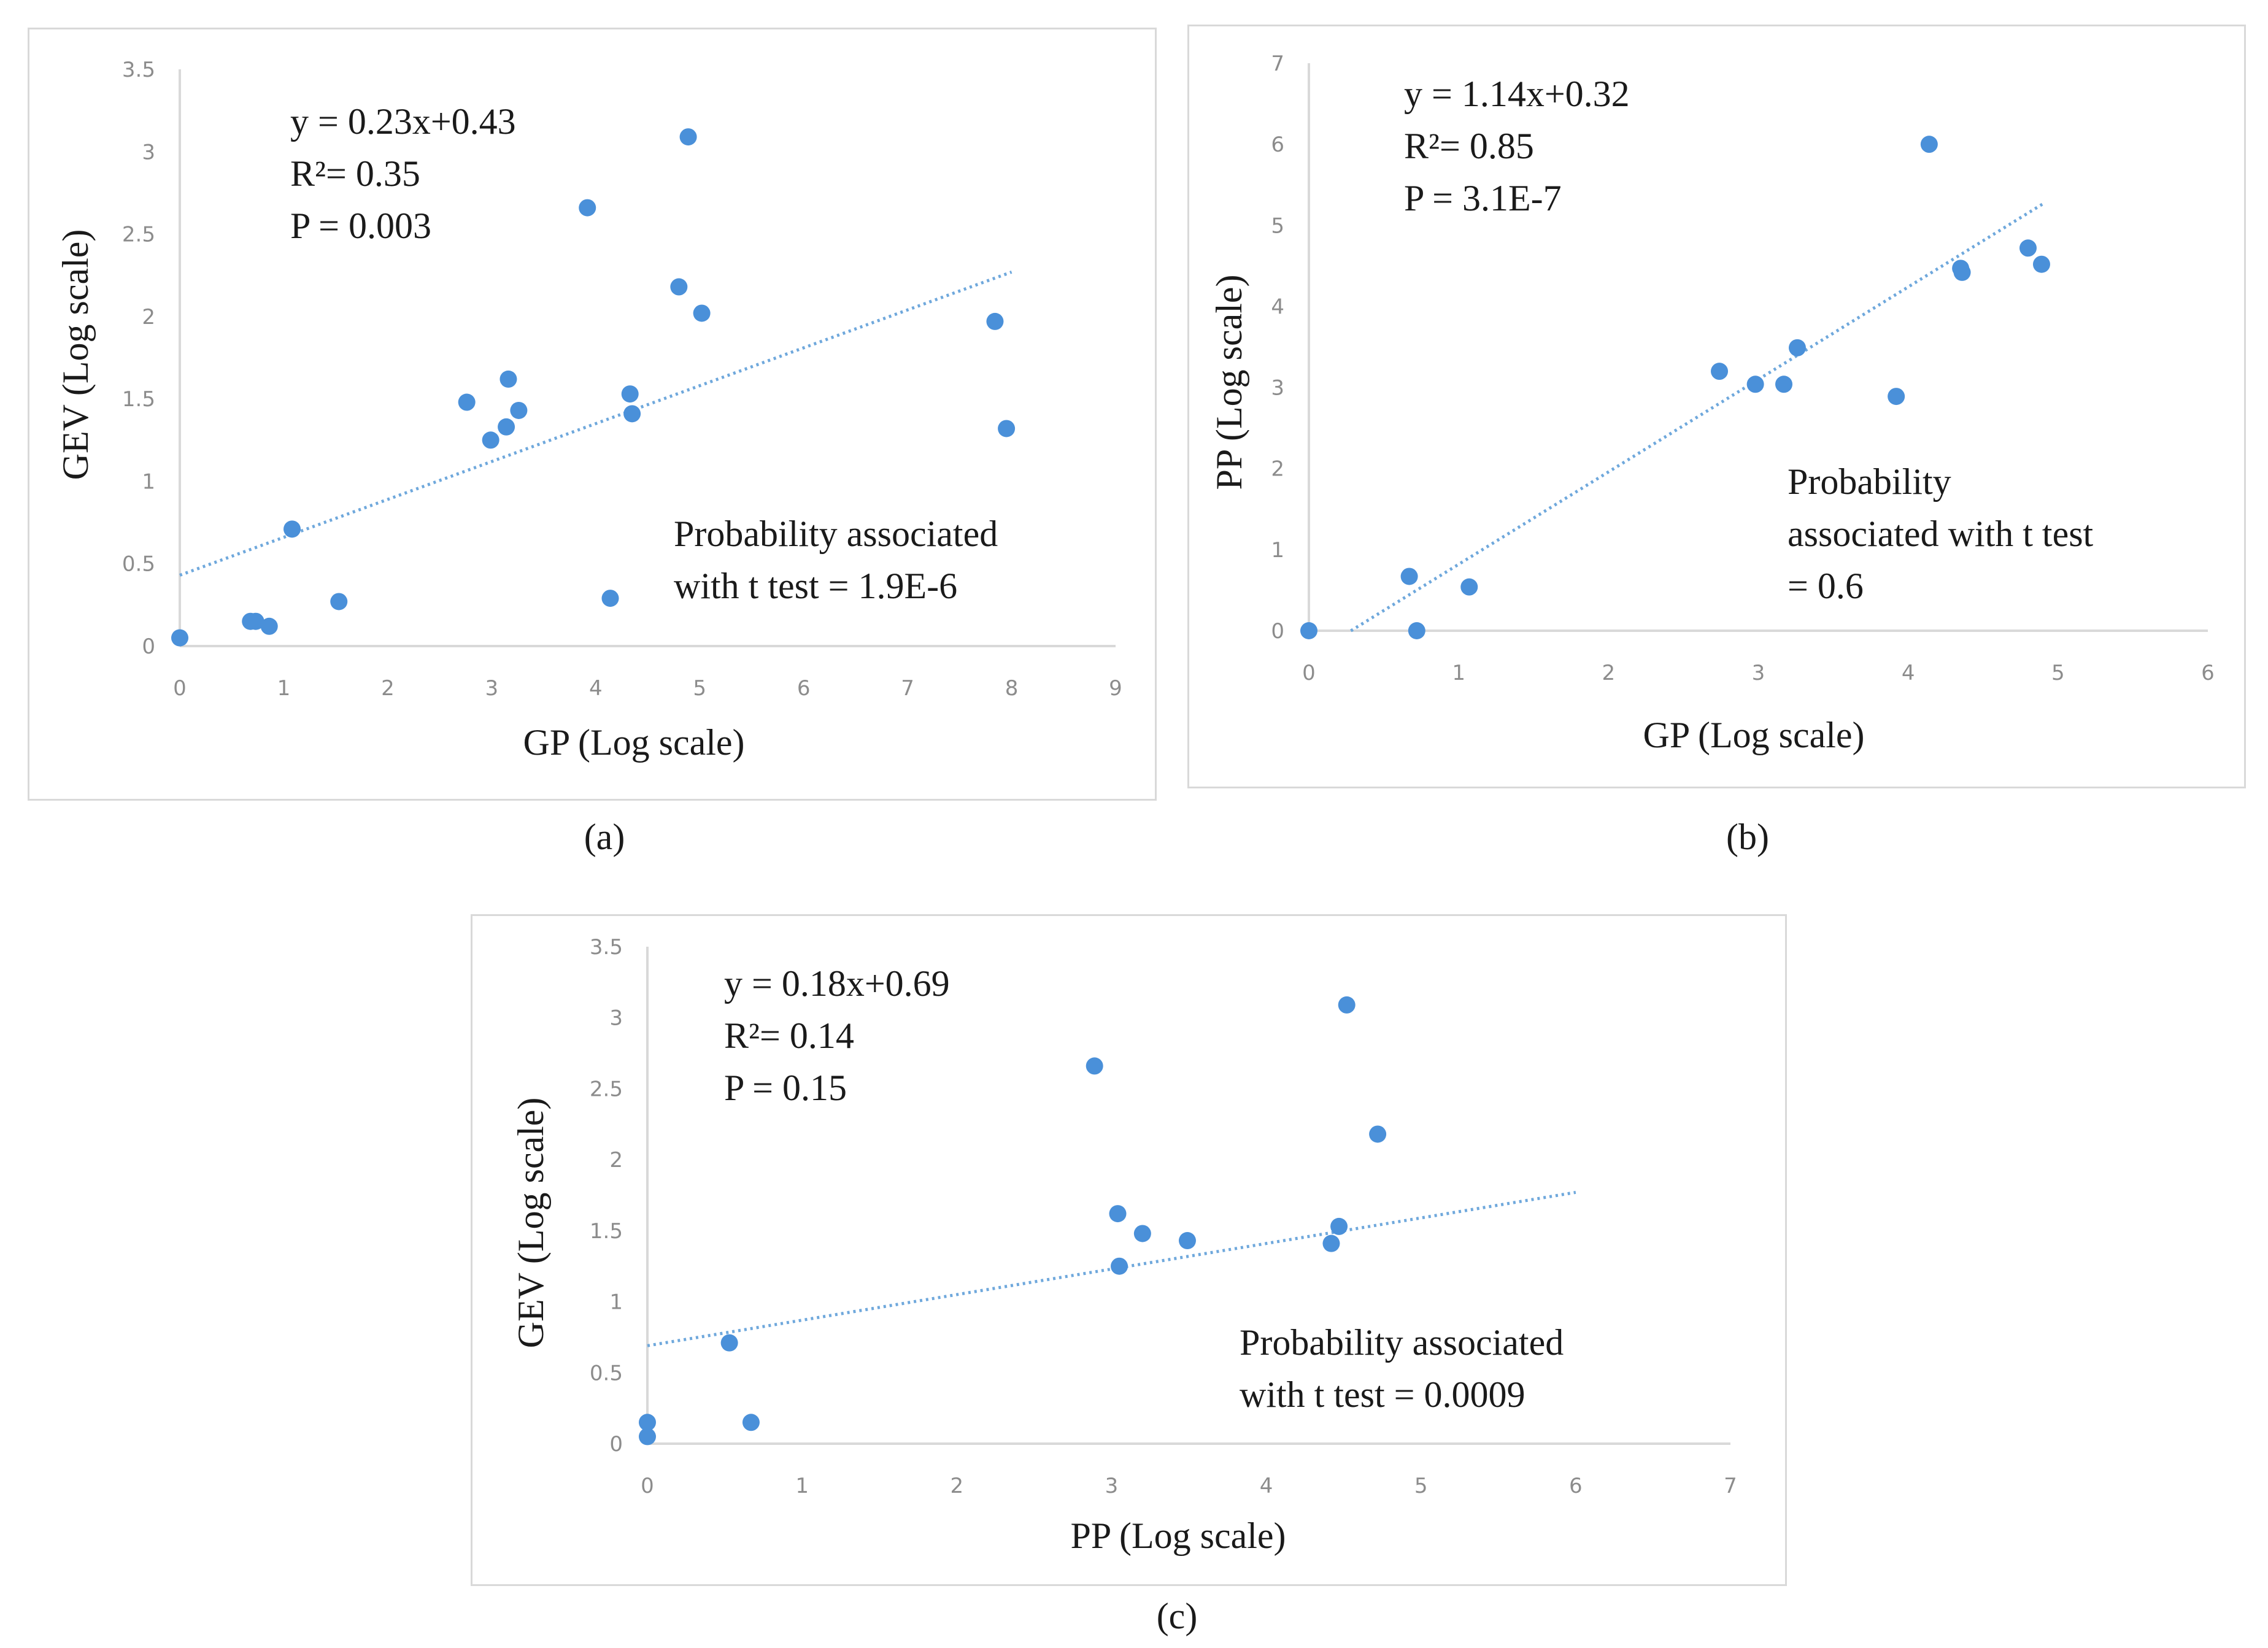  I want to click on ttest-annotation: Probability associated, so click(1402, 1342).